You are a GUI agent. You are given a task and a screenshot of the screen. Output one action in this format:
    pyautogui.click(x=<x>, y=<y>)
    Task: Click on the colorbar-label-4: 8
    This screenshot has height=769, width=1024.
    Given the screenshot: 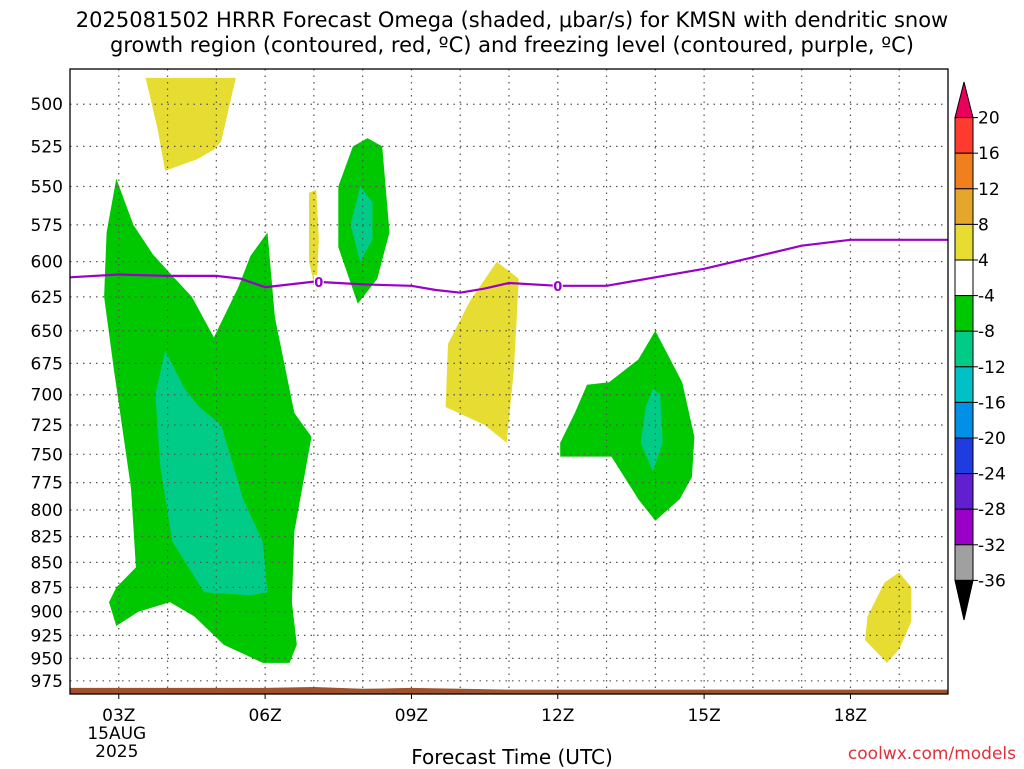 What is the action you would take?
    pyautogui.click(x=983, y=225)
    